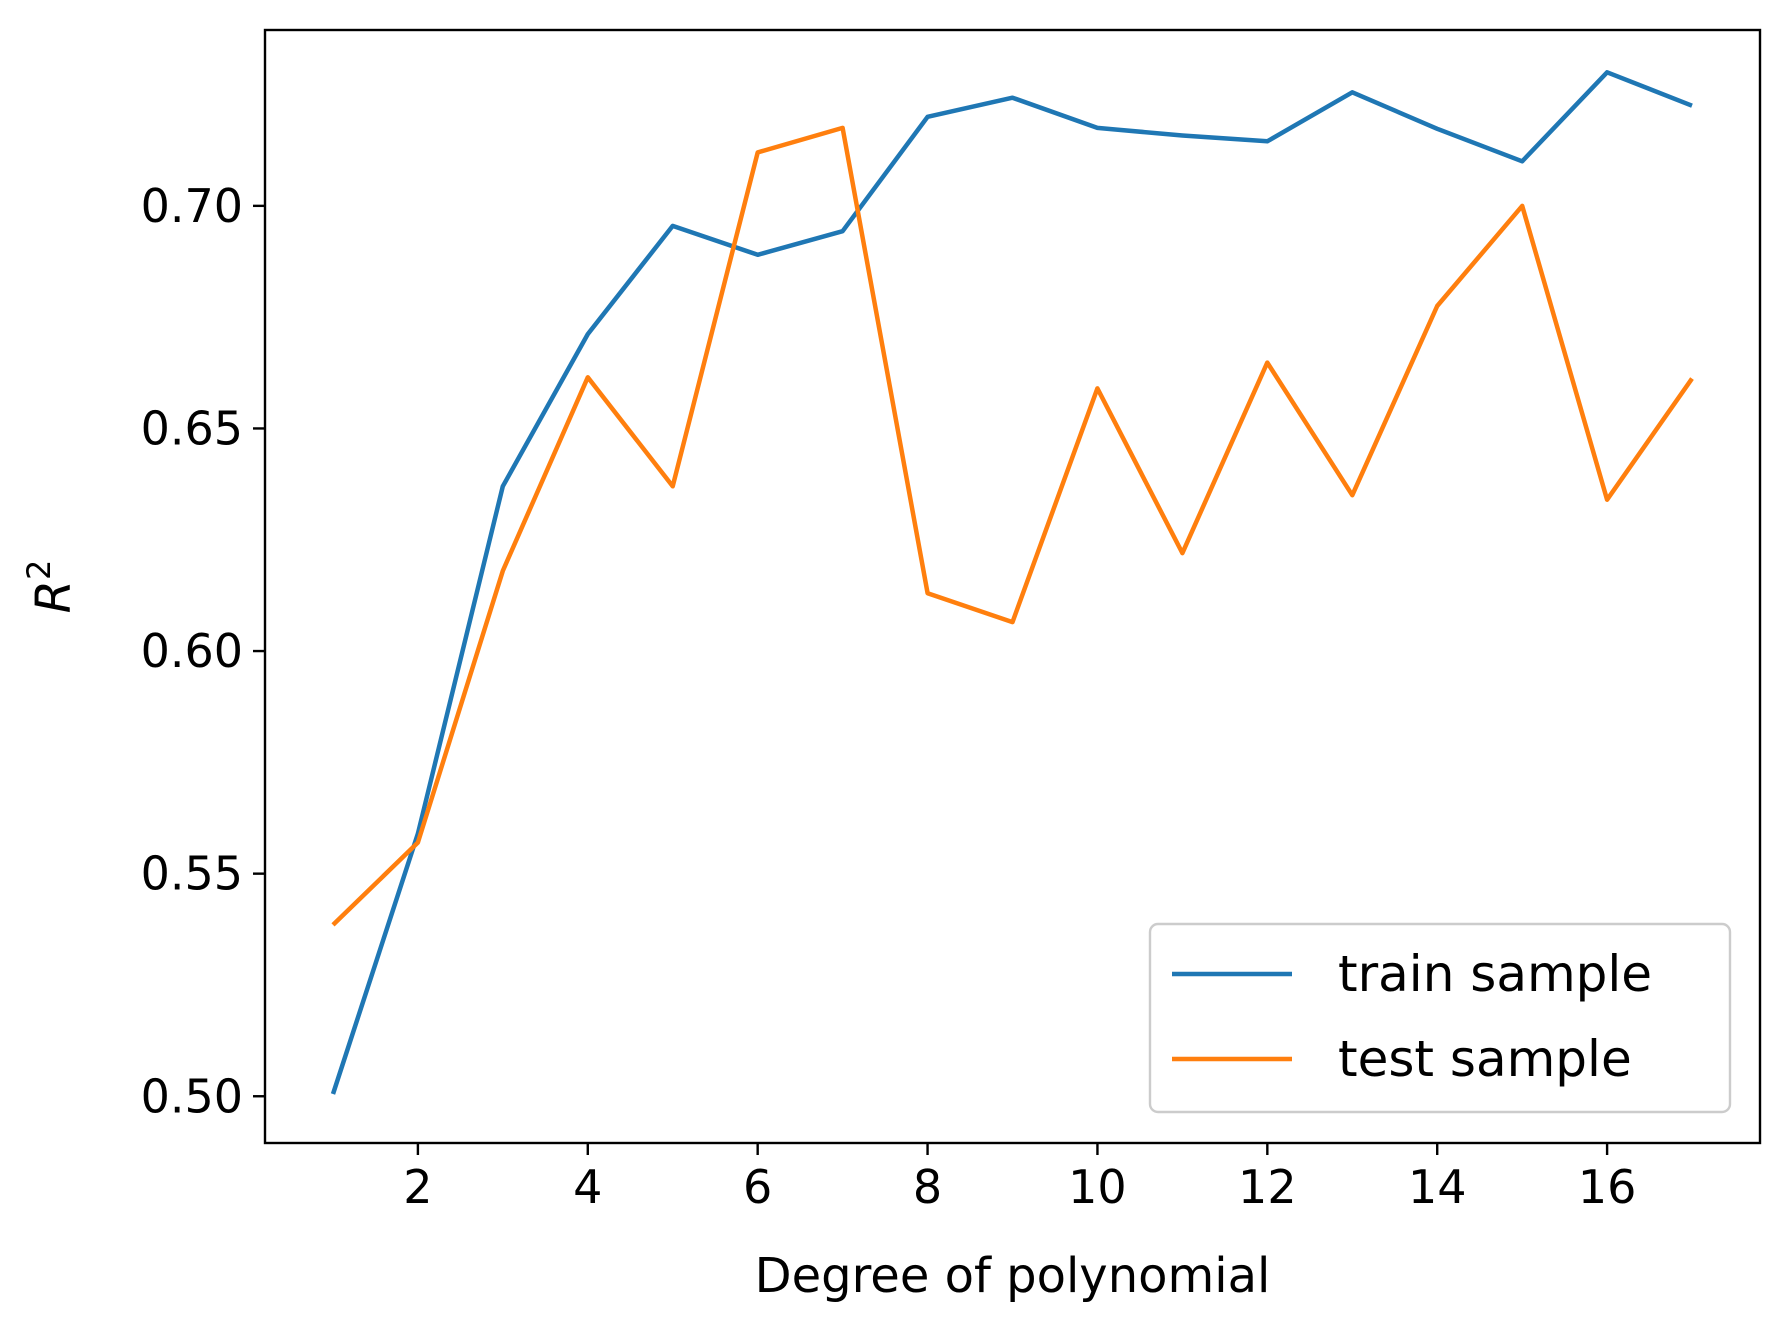 Image resolution: width=1781 pixels, height=1328 pixels. What do you see at coordinates (1267, 1187) in the screenshot?
I see `x-tick-label: 12` at bounding box center [1267, 1187].